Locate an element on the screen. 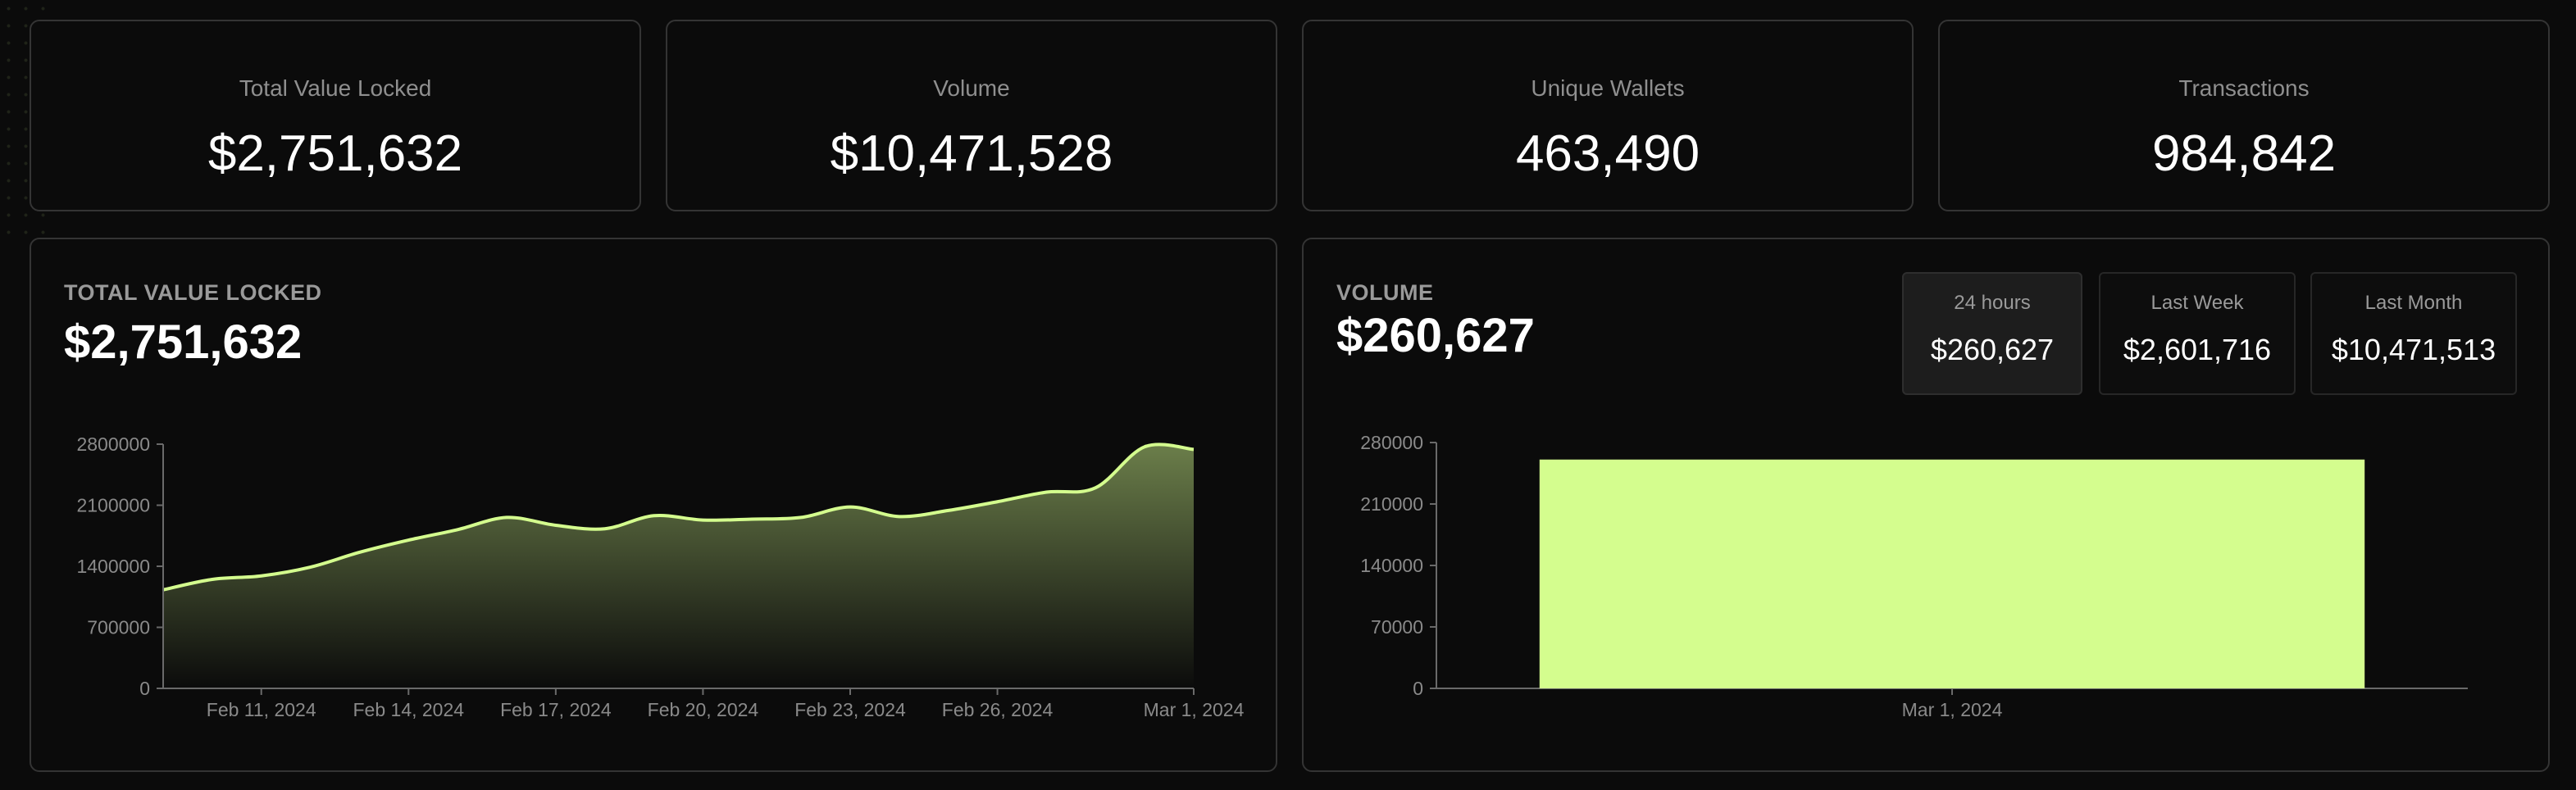 The image size is (2576, 790). volume-bar is located at coordinates (1952, 573).